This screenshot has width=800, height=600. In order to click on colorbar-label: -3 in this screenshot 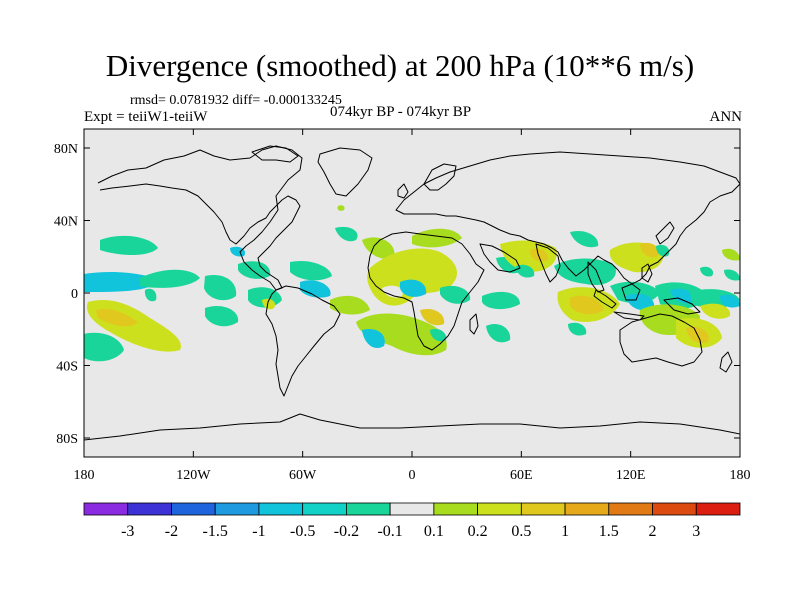, I will do `click(127, 531)`.